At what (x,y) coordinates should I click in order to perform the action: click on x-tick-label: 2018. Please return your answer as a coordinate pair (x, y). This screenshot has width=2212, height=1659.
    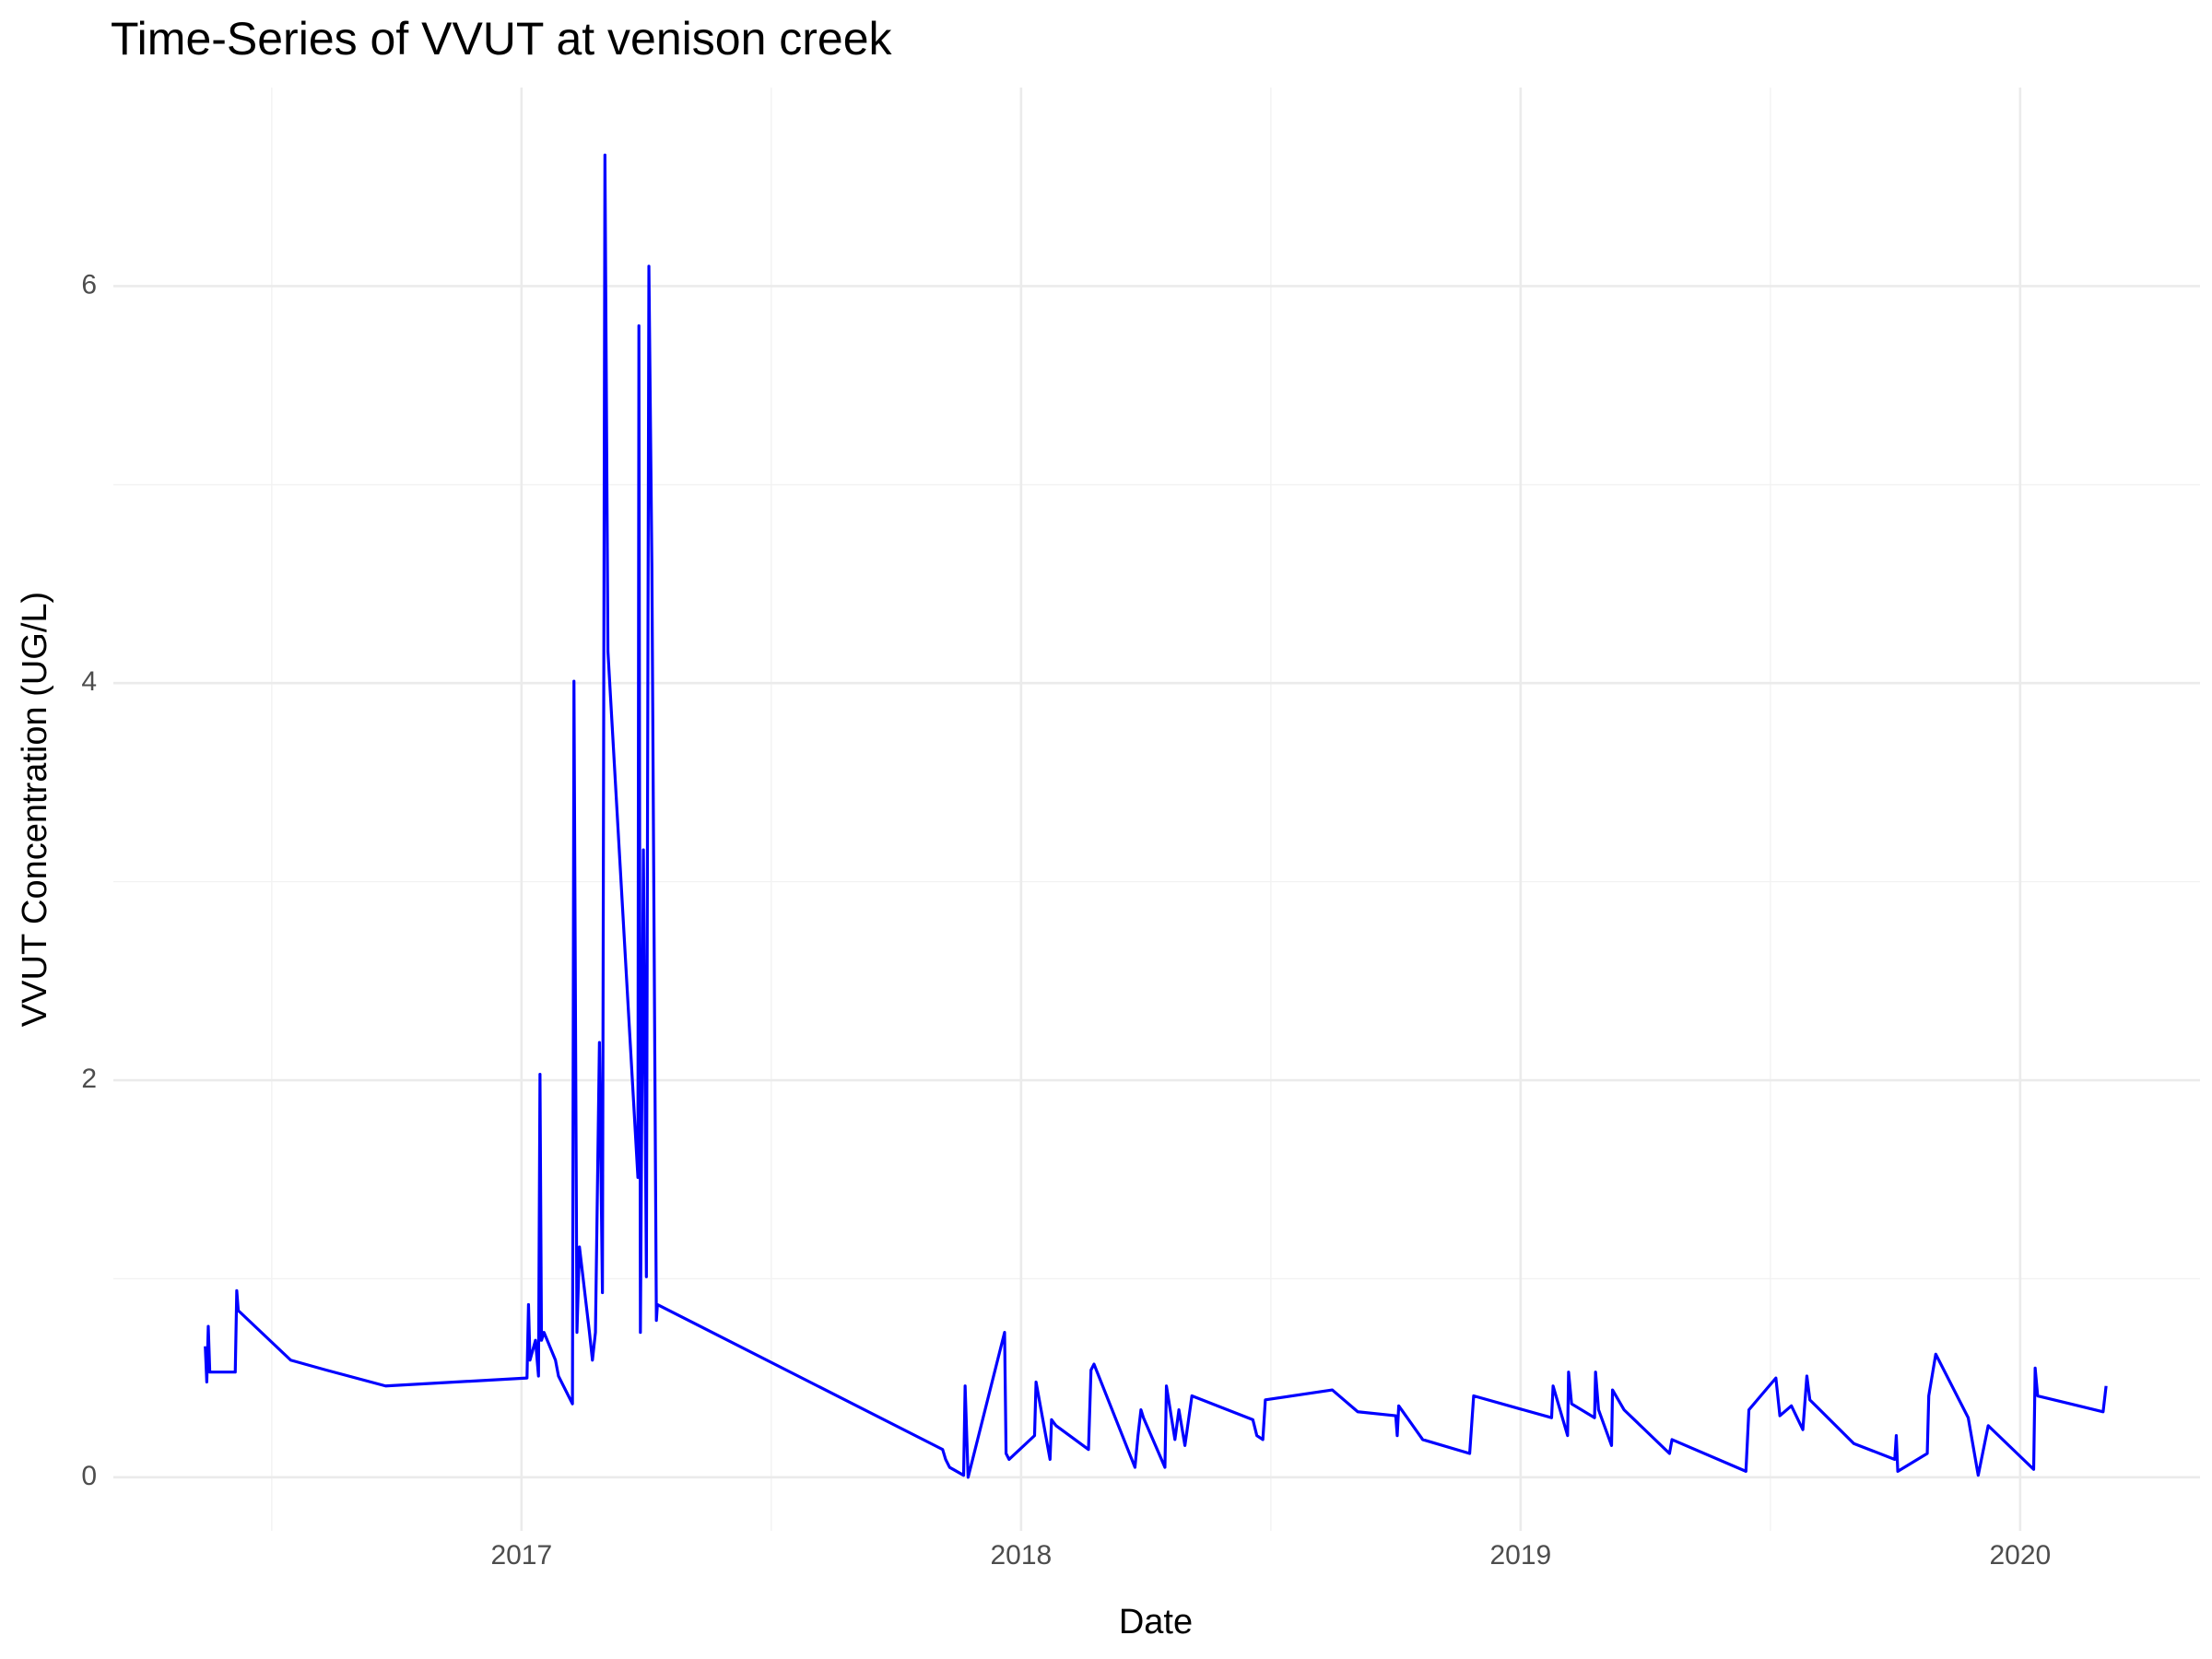
    Looking at the image, I should click on (1021, 1555).